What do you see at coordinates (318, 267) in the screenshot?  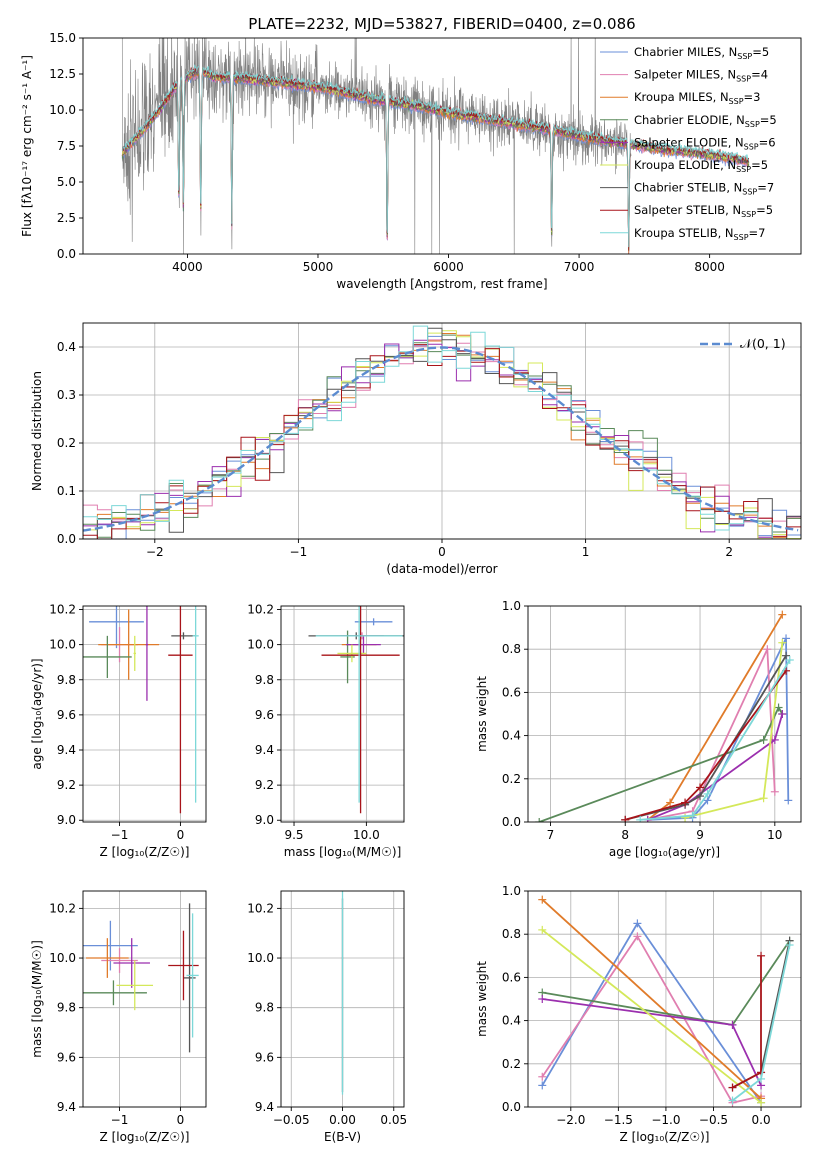 I see `x-tick-label: 5000` at bounding box center [318, 267].